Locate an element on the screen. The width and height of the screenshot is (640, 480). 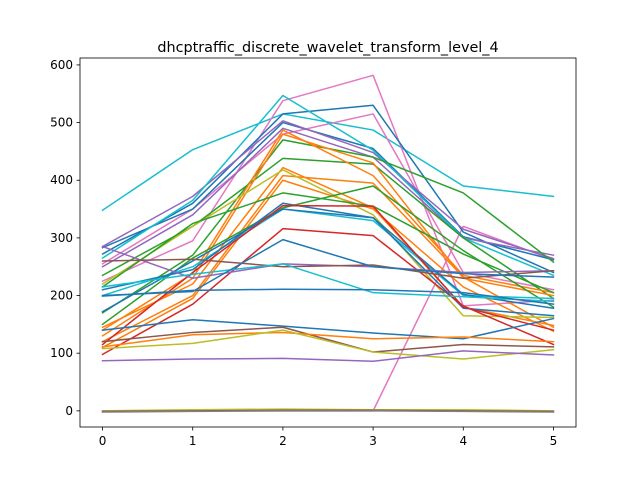
x-tick-label-1: 1 is located at coordinates (193, 441).